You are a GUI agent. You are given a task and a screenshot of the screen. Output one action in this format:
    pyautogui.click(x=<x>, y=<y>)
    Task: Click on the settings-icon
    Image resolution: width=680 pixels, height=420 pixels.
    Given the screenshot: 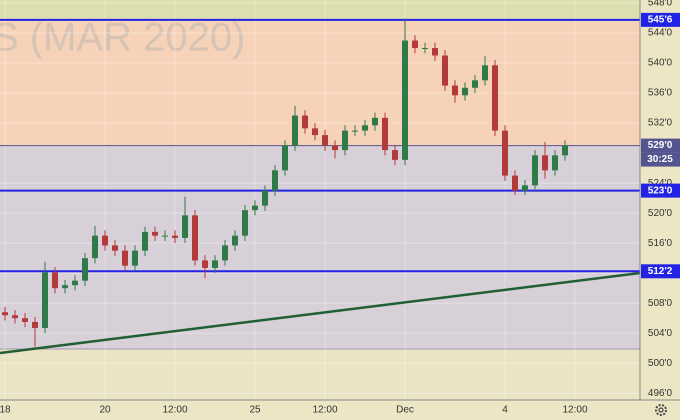 What is the action you would take?
    pyautogui.click(x=661, y=410)
    